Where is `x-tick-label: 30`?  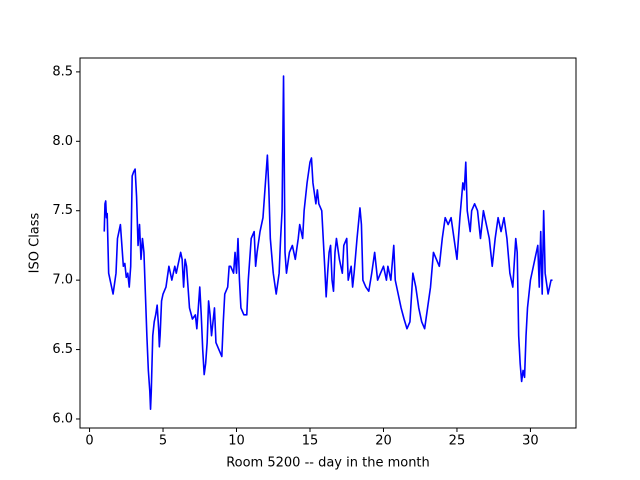
x-tick-label: 30 is located at coordinates (530, 441).